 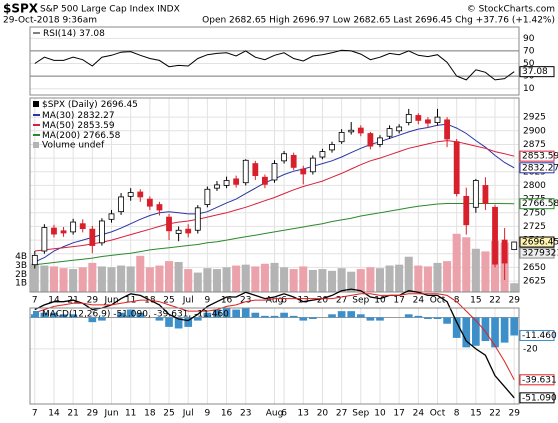 What do you see at coordinates (419, 414) in the screenshot?
I see `x-tick-label: 24` at bounding box center [419, 414].